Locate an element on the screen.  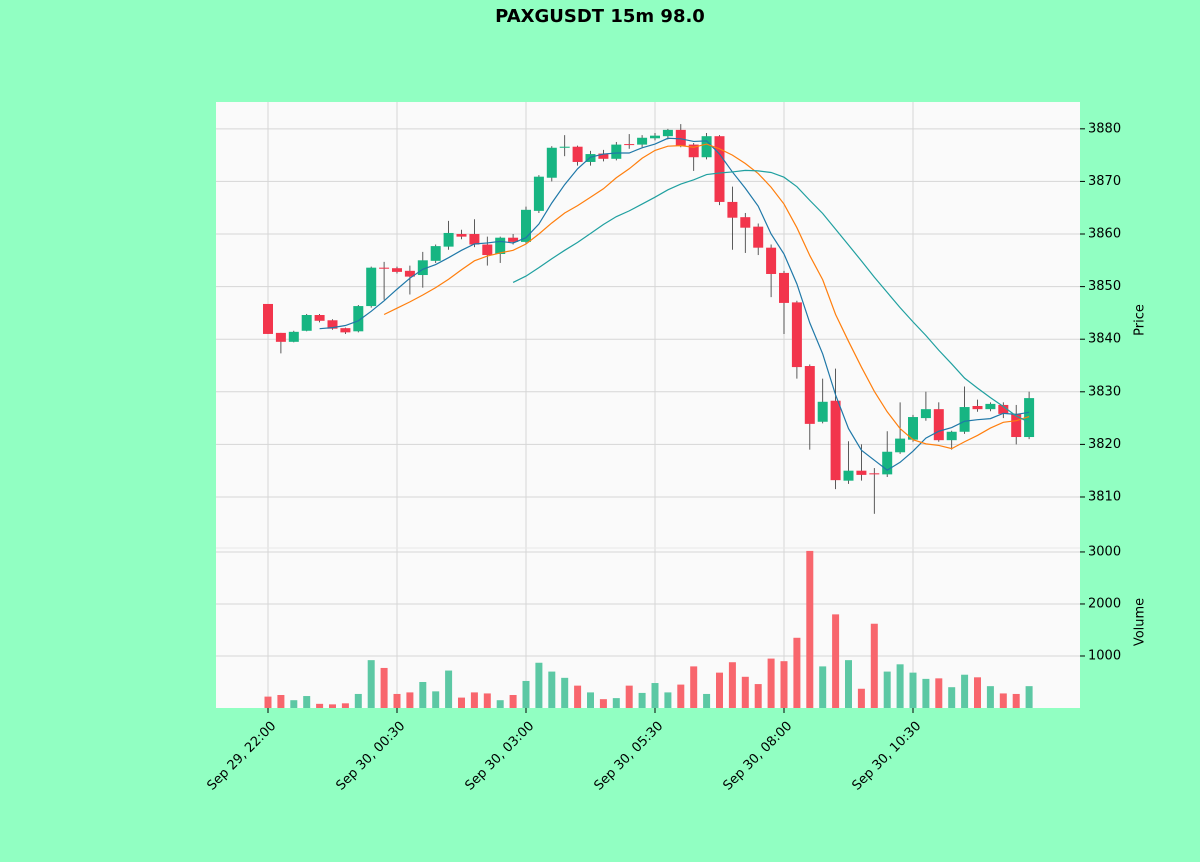
y-tick-label: 3880 is located at coordinates (1104, 128).